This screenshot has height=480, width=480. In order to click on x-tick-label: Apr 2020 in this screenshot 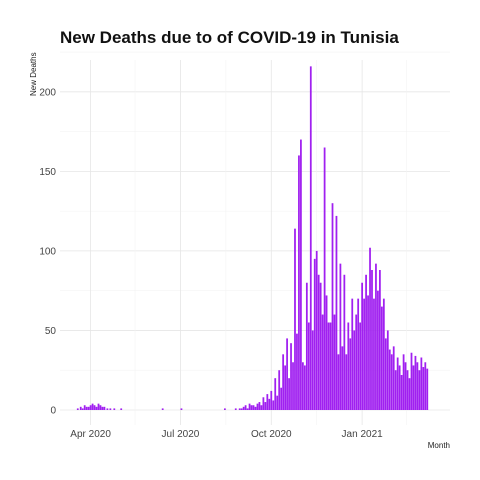, I will do `click(90, 434)`.